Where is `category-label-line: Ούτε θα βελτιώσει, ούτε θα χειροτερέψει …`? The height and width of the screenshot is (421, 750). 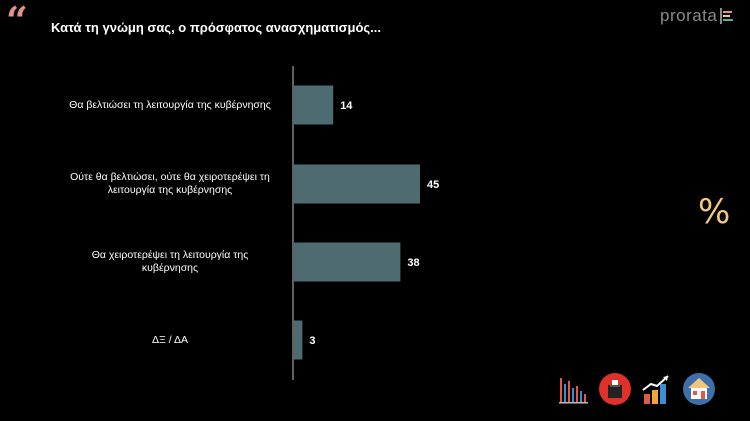
category-label-line: Ούτε θα βελτιώσει, ούτε θα χειροτερέψει … is located at coordinates (170, 177).